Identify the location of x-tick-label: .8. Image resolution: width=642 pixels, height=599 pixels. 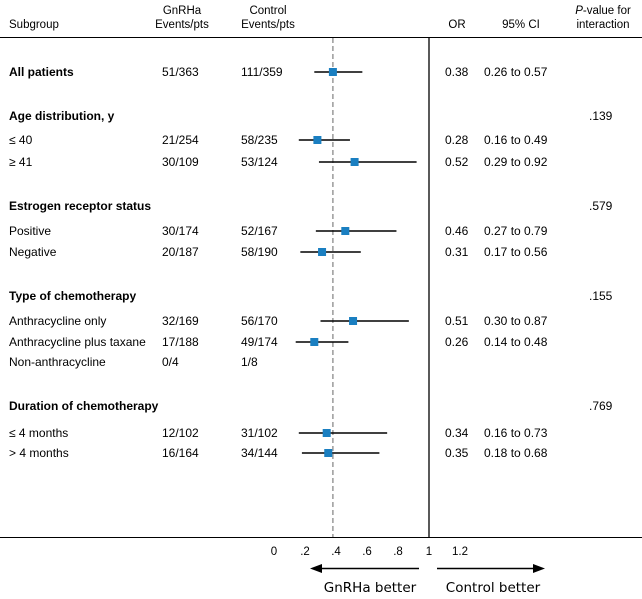
(398, 552).